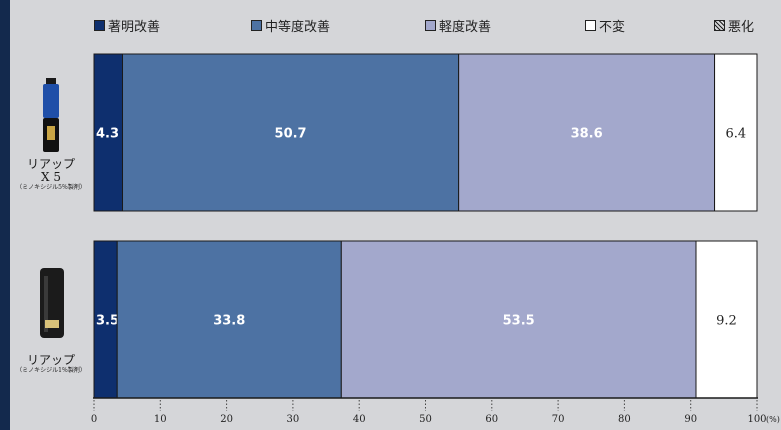 This screenshot has width=781, height=430. Describe the element at coordinates (690, 419) in the screenshot. I see `x-tick-label-90: 90` at that location.